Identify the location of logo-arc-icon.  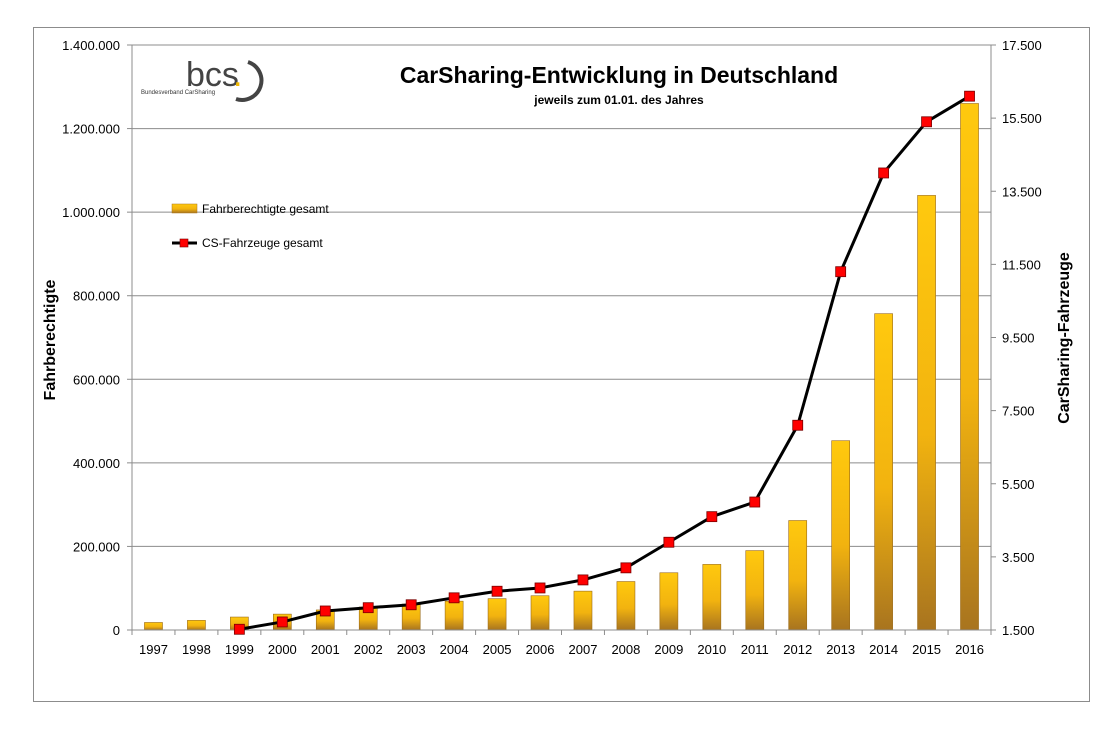
(249, 81).